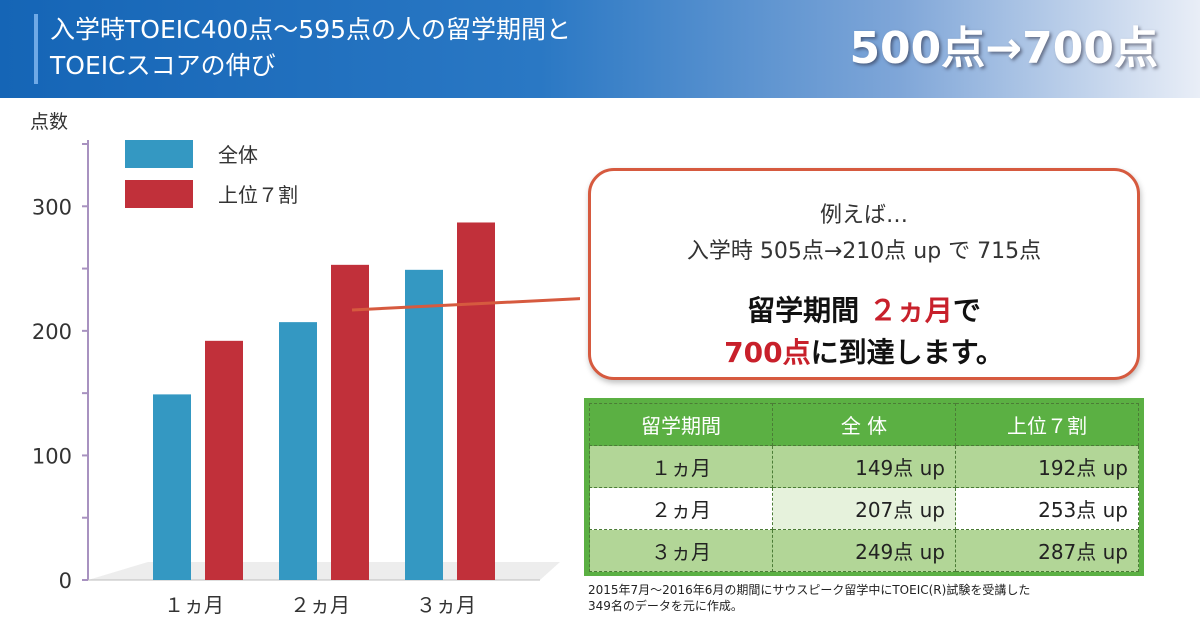  Describe the element at coordinates (163, 65) in the screenshot. I see `header-title-line2: TOEICスコアの伸び` at that location.